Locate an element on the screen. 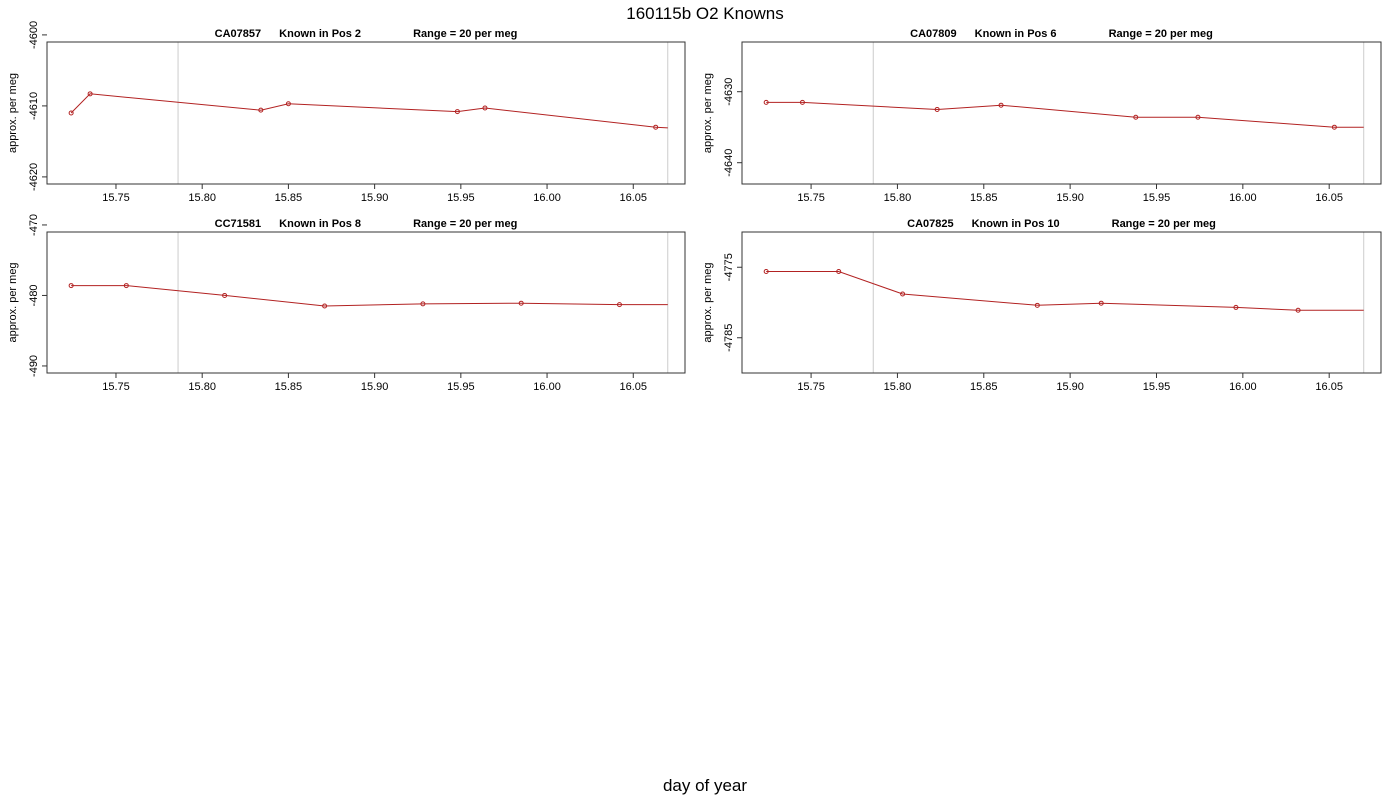  panel-title-part: Known in Pos 8 is located at coordinates (320, 224).